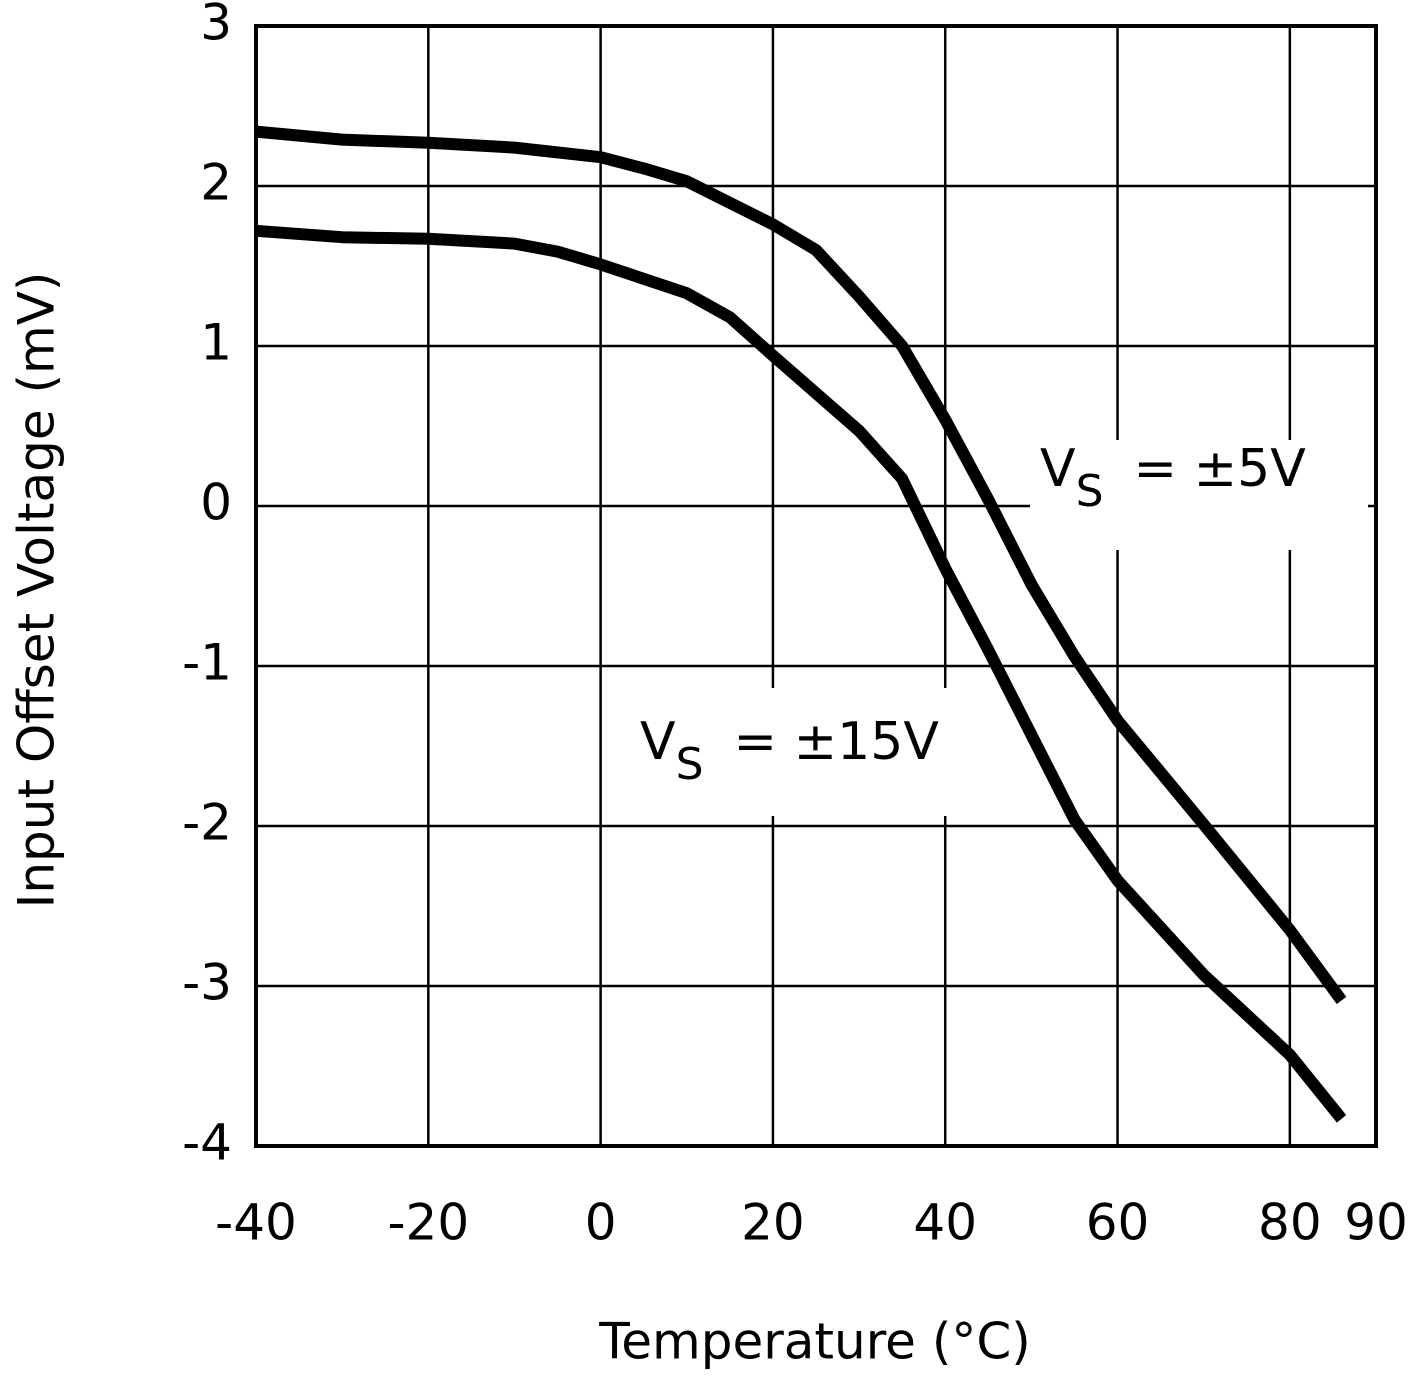  I want to click on y-tick-label: -2, so click(207, 823).